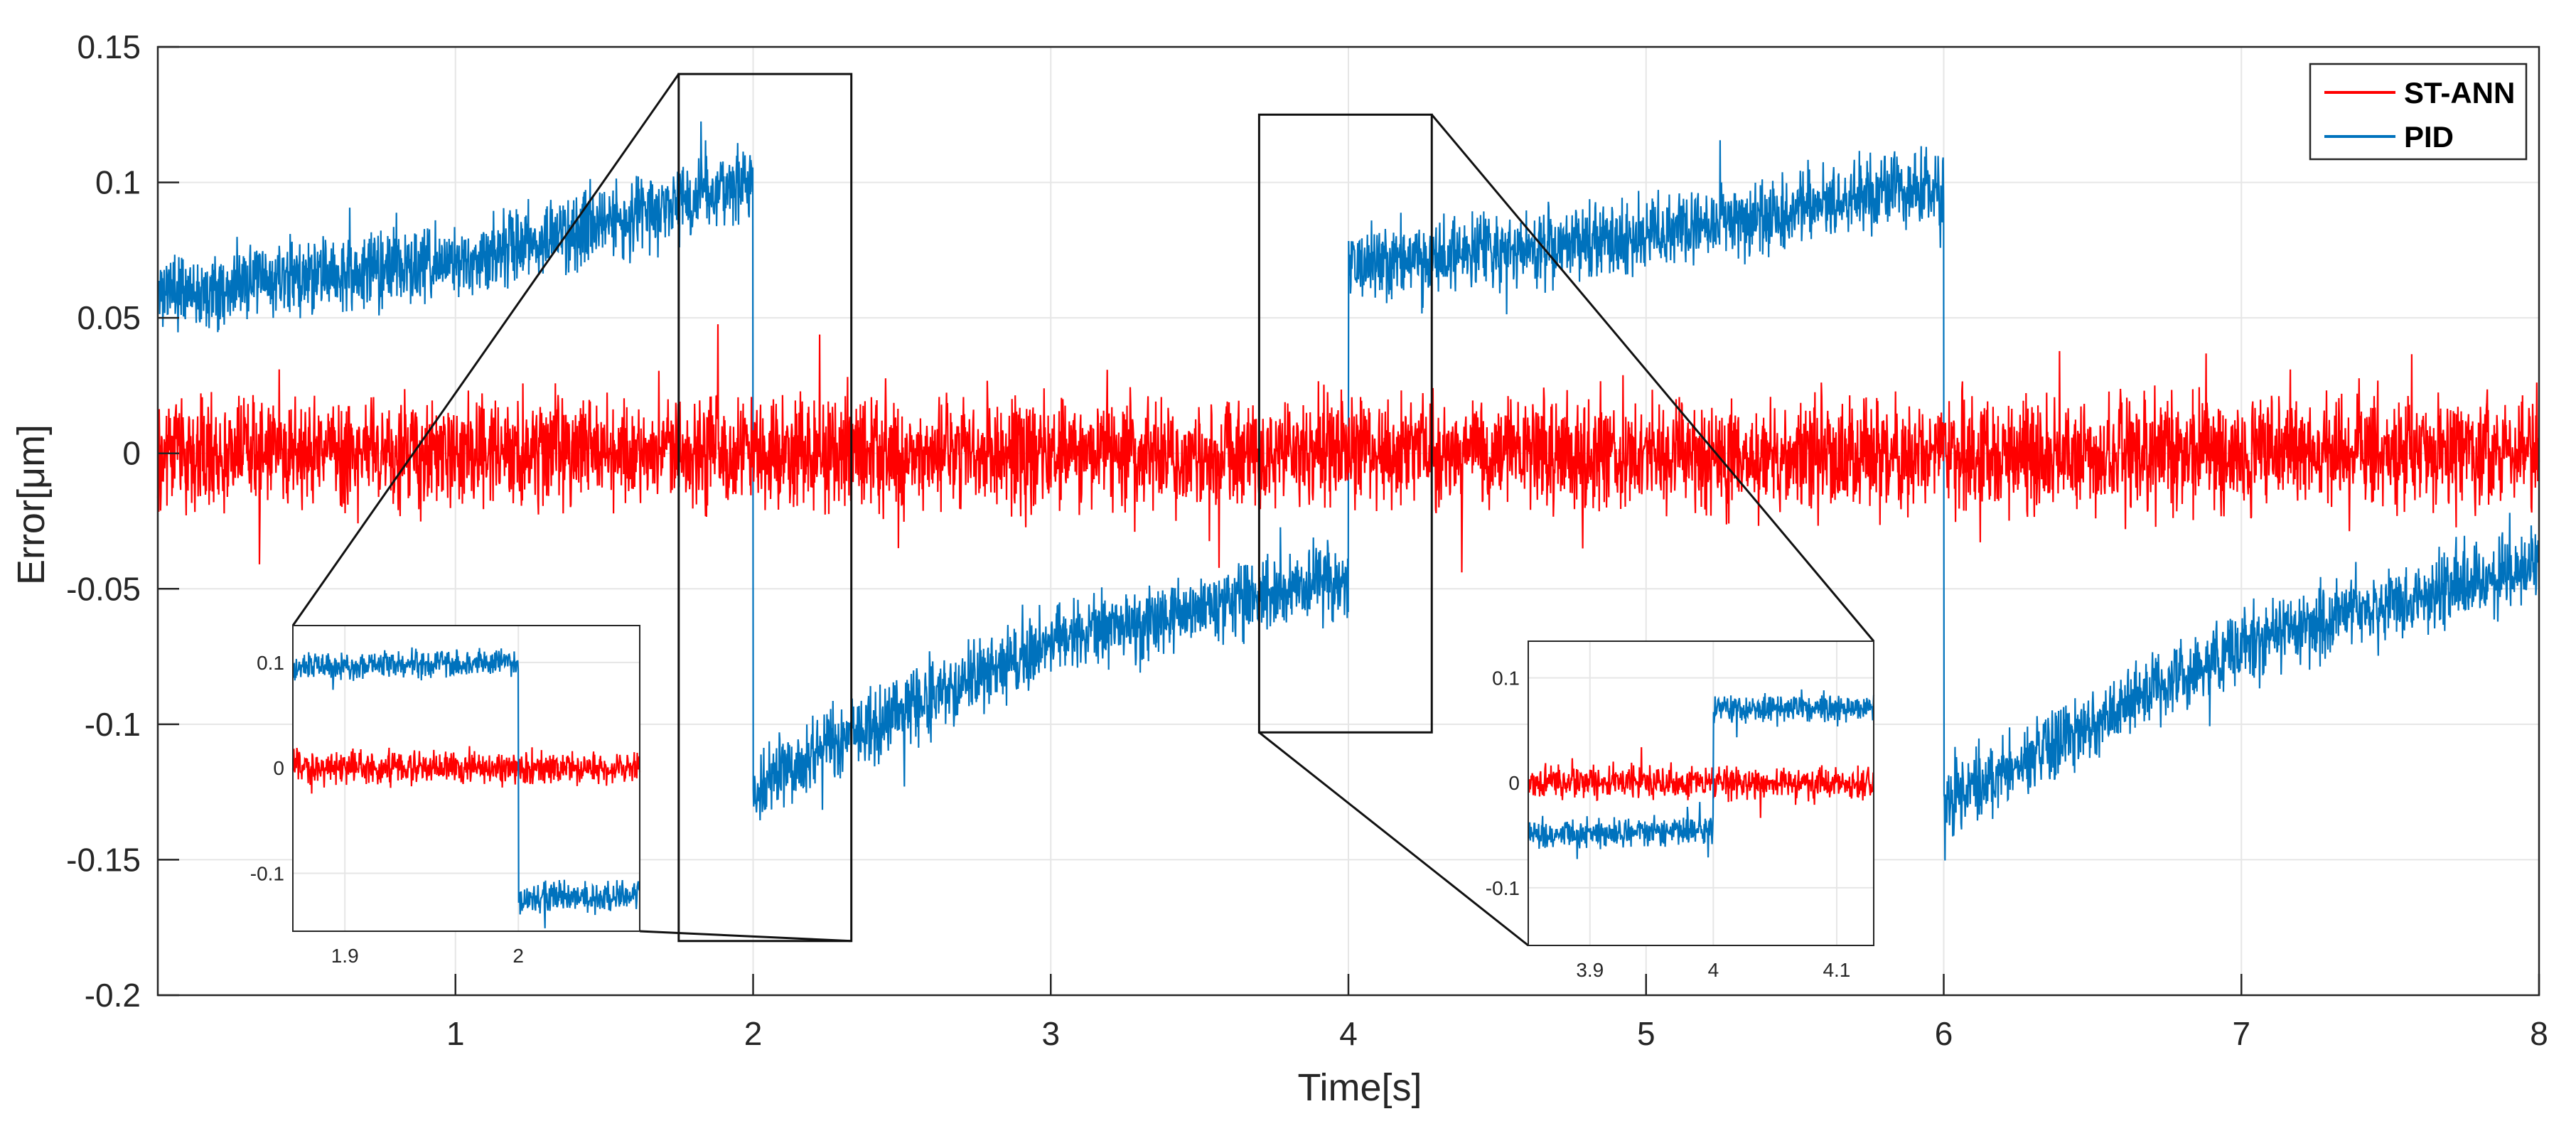 Image resolution: width=2576 pixels, height=1126 pixels. I want to click on legend: ST-ANN PID, so click(2418, 112).